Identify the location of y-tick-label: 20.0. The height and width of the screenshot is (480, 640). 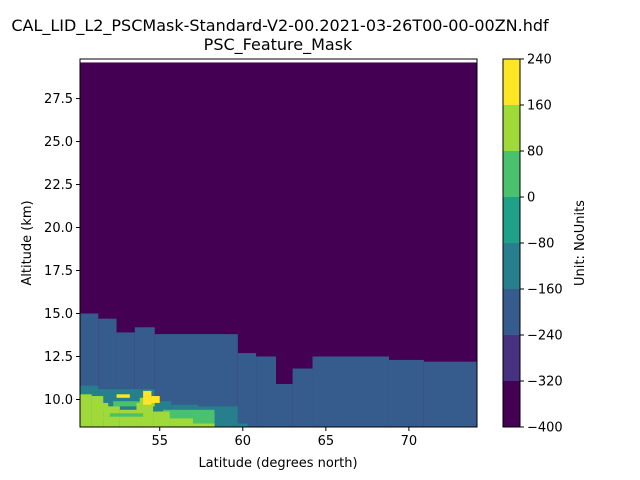
(58, 228).